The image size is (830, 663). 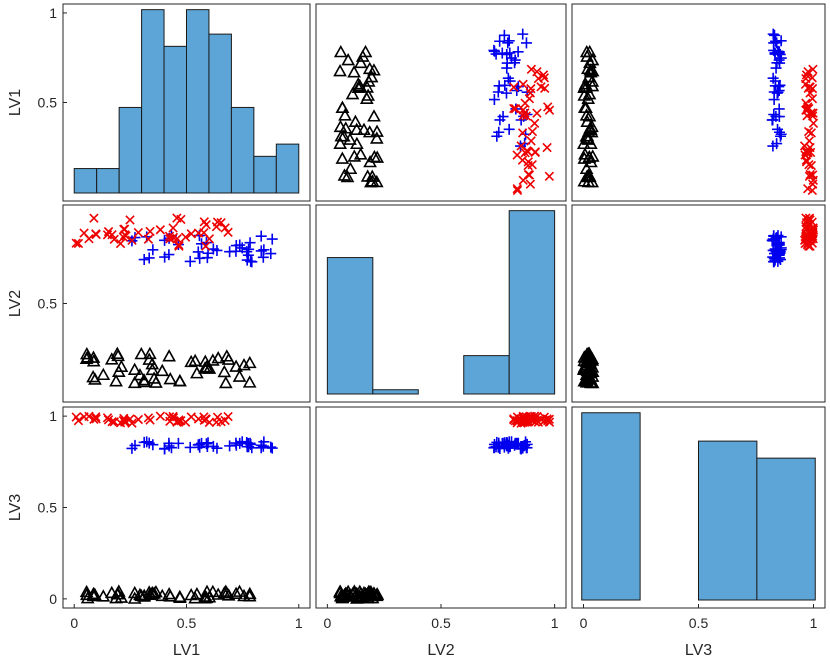 What do you see at coordinates (299, 623) in the screenshot?
I see `x-tick-label-LV1-2: 1` at bounding box center [299, 623].